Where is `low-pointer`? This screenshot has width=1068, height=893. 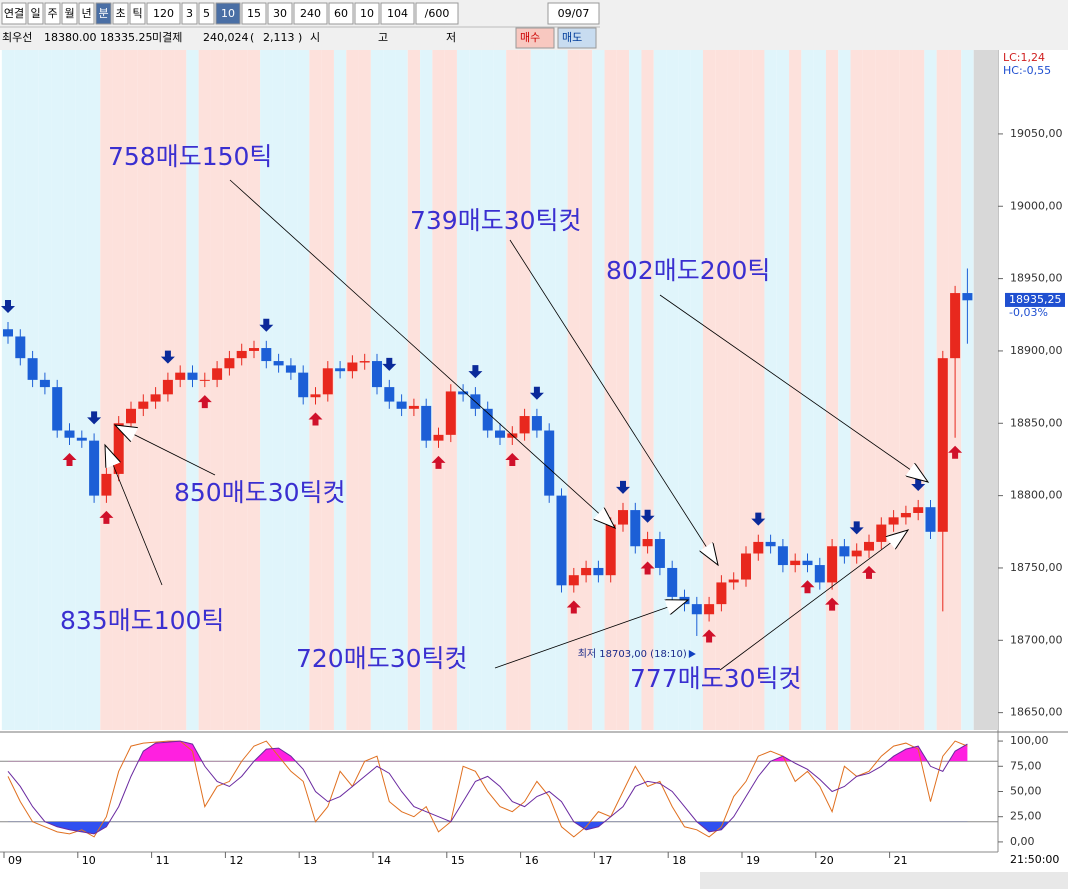 low-pointer is located at coordinates (692, 653).